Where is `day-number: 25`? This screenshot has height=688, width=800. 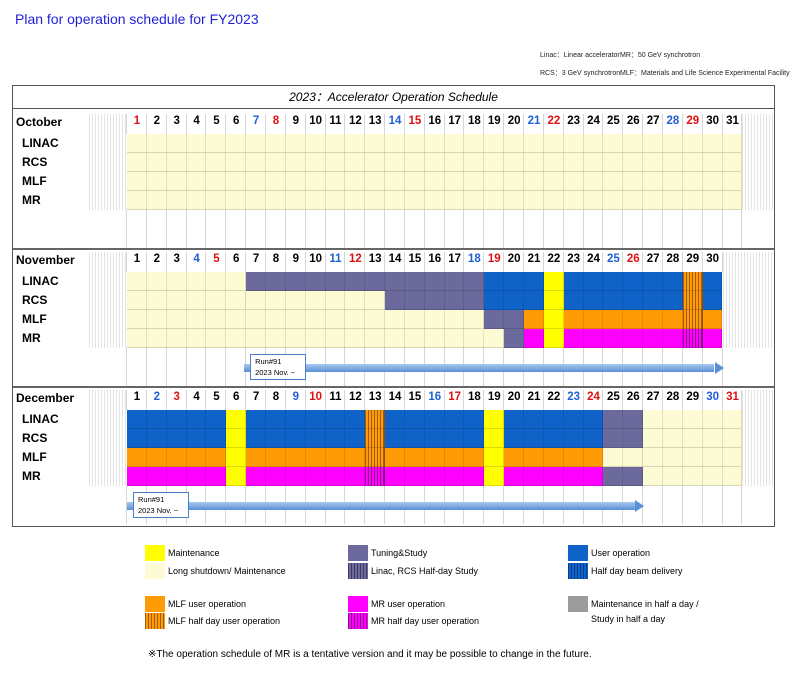
day-number: 25 is located at coordinates (613, 259).